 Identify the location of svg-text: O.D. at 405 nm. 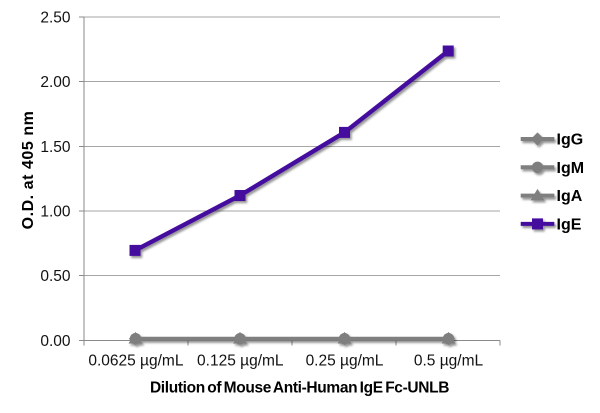
(28, 170).